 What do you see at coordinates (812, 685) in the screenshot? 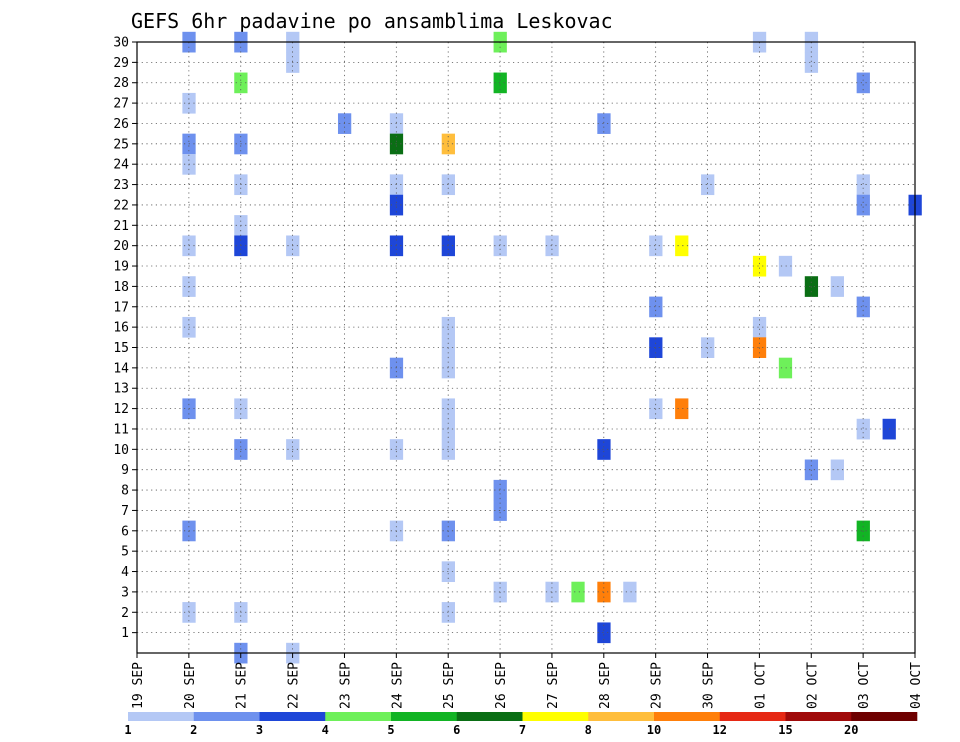
I see `x-tick-label: 02 OCT` at bounding box center [812, 685].